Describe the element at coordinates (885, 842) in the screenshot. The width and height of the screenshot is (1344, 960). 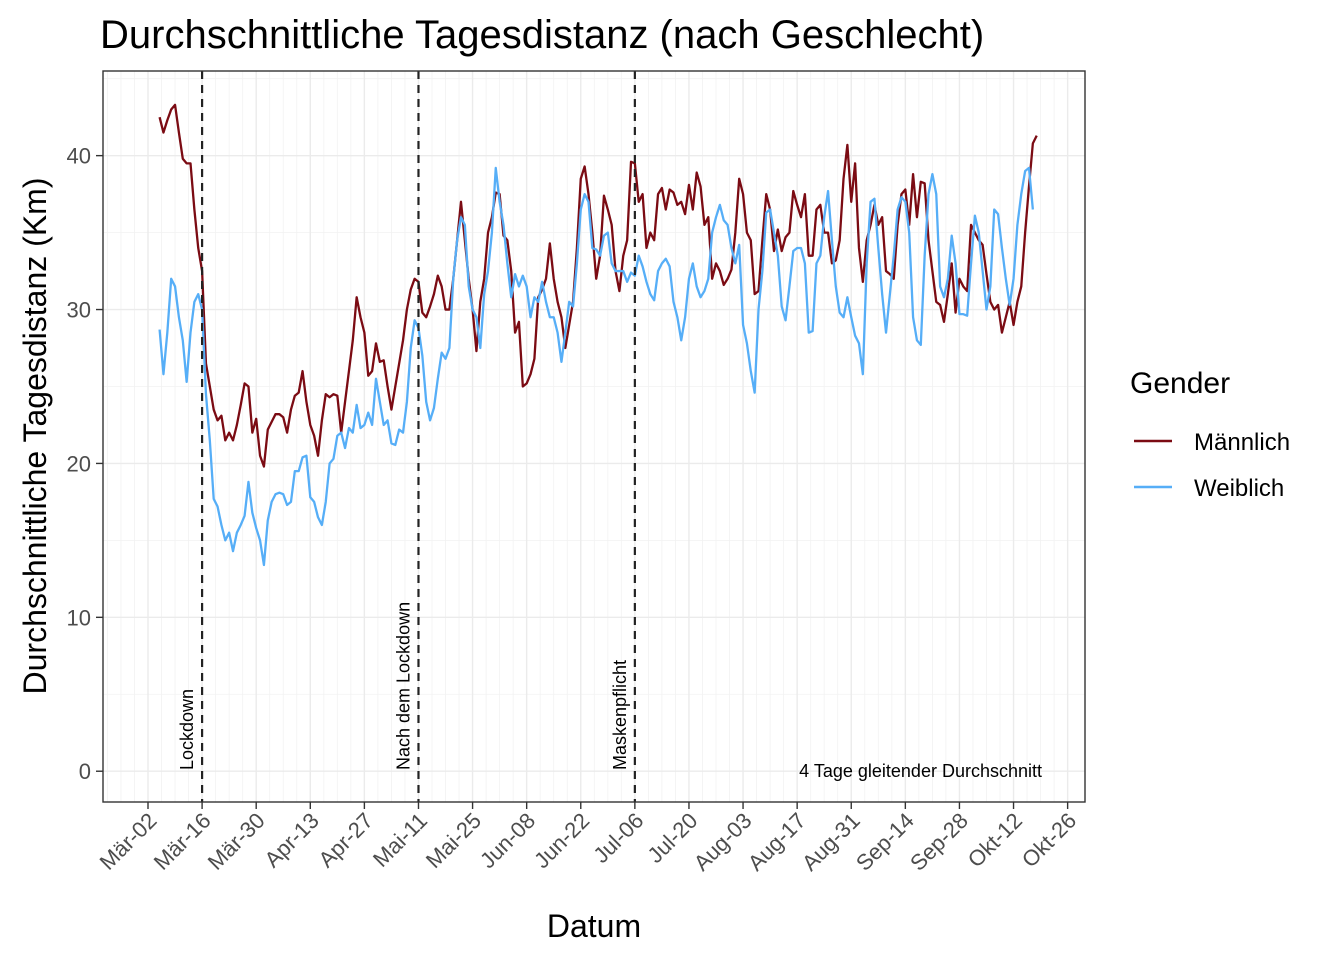
I see `x-tick-label: Sep-14` at that location.